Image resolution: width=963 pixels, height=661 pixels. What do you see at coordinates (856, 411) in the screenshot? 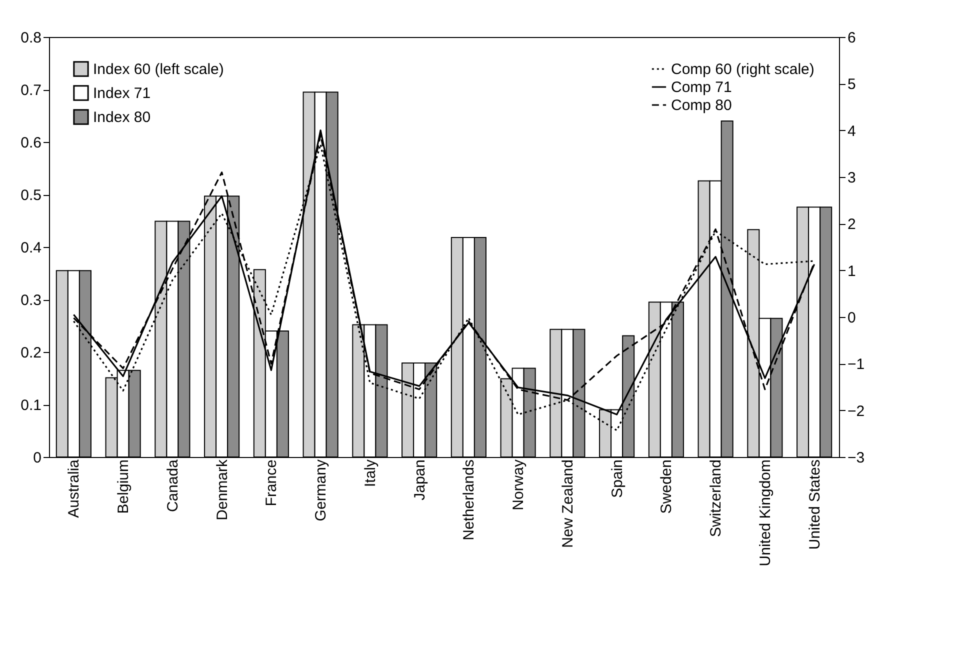
I see `y2-tick-label: −2` at bounding box center [856, 411].